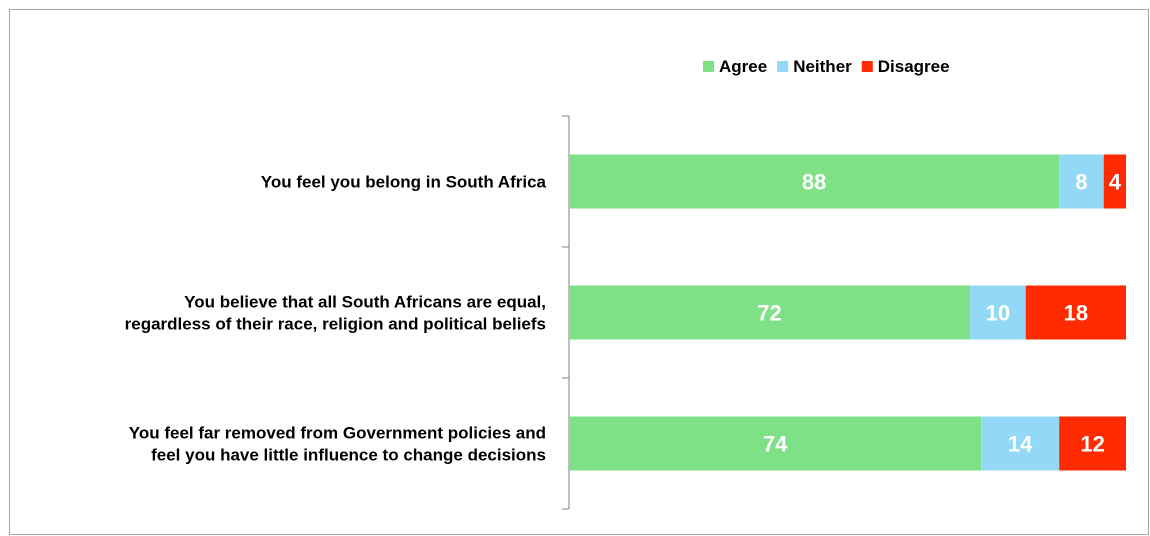 This screenshot has height=536, width=1150. What do you see at coordinates (822, 66) in the screenshot?
I see `legend-label-neither: Neither` at bounding box center [822, 66].